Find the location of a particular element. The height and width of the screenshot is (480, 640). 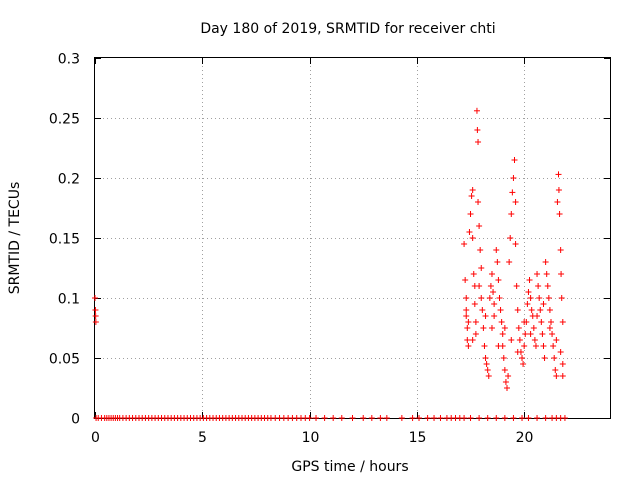

y-tick-labels: 0 0.05 0.1 0.15 0.2 0.25 0.3 is located at coordinates (64, 240).